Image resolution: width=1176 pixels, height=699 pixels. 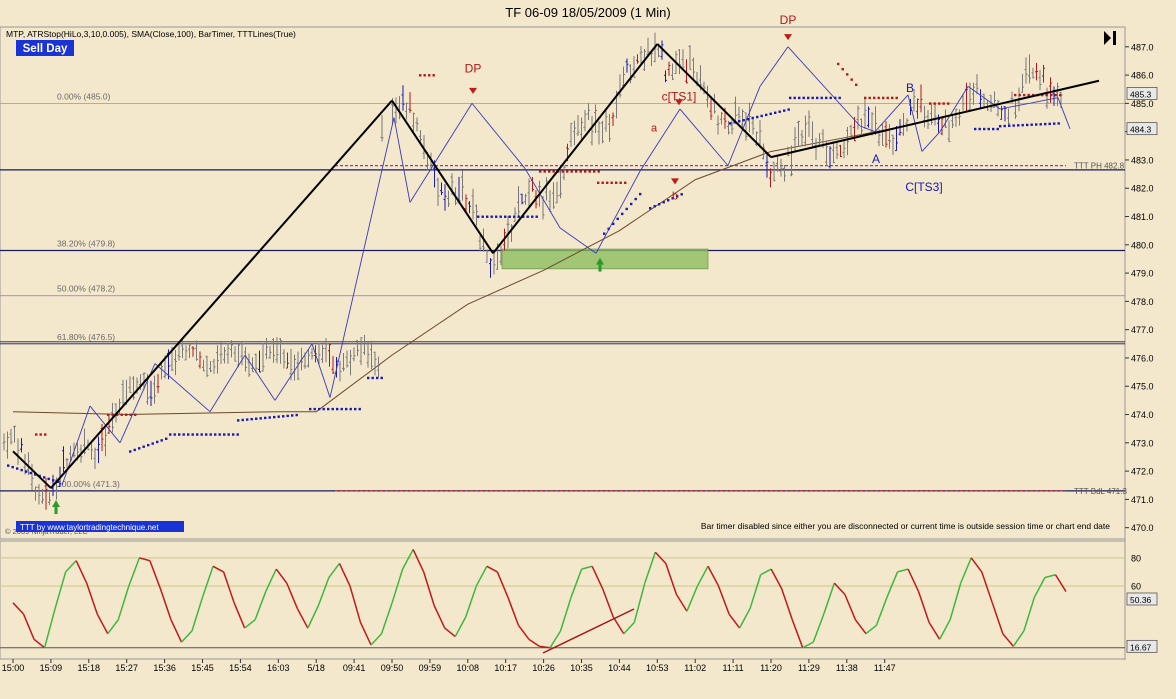 I want to click on y-tick-label: 481.0, so click(x=1142, y=217).